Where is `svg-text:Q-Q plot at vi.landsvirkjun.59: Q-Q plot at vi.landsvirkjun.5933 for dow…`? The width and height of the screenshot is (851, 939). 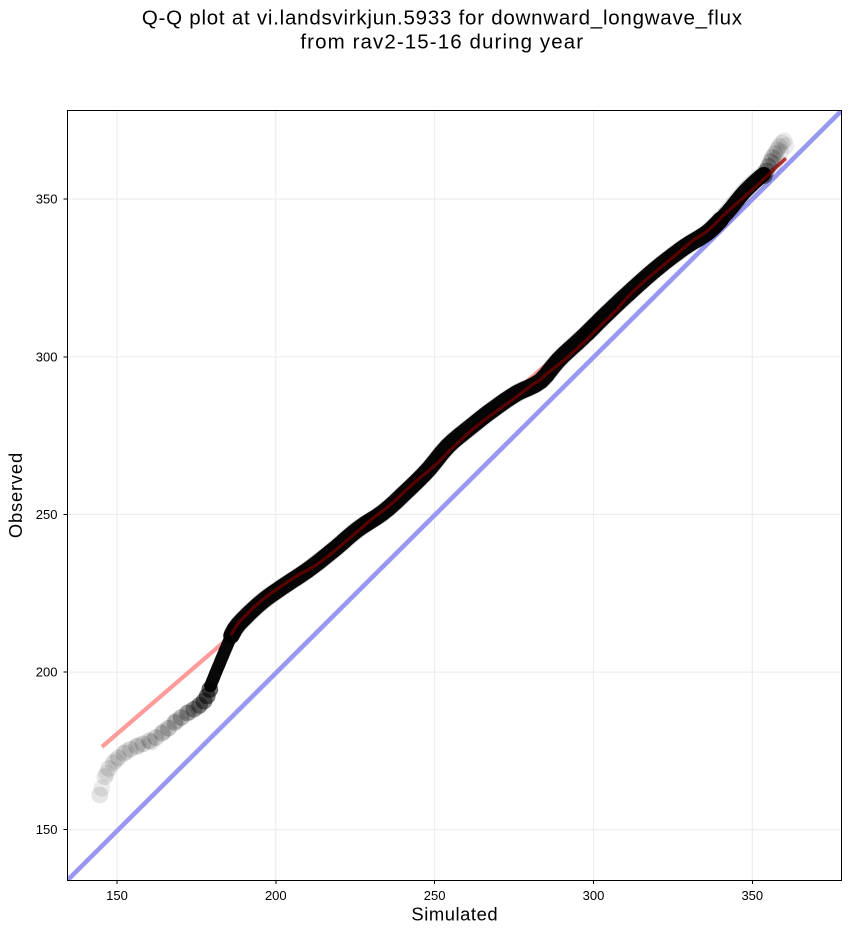 svg-text:Q-Q plot at vi.landsvirkjun.59: Q-Q plot at vi.landsvirkjun.5933 for dow… is located at coordinates (442, 18).